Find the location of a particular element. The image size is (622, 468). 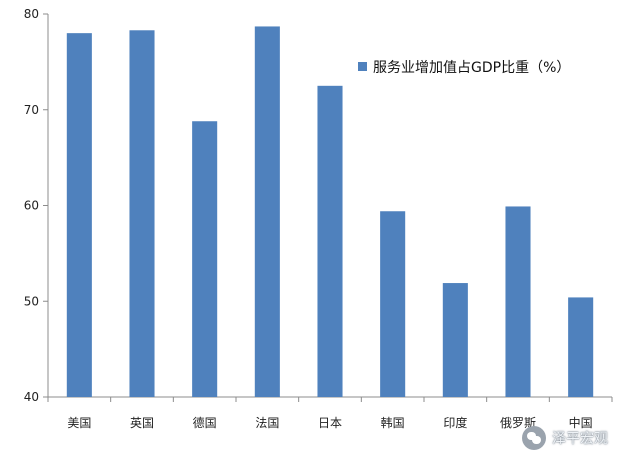

y-tick-label: 50 is located at coordinates (31, 301).